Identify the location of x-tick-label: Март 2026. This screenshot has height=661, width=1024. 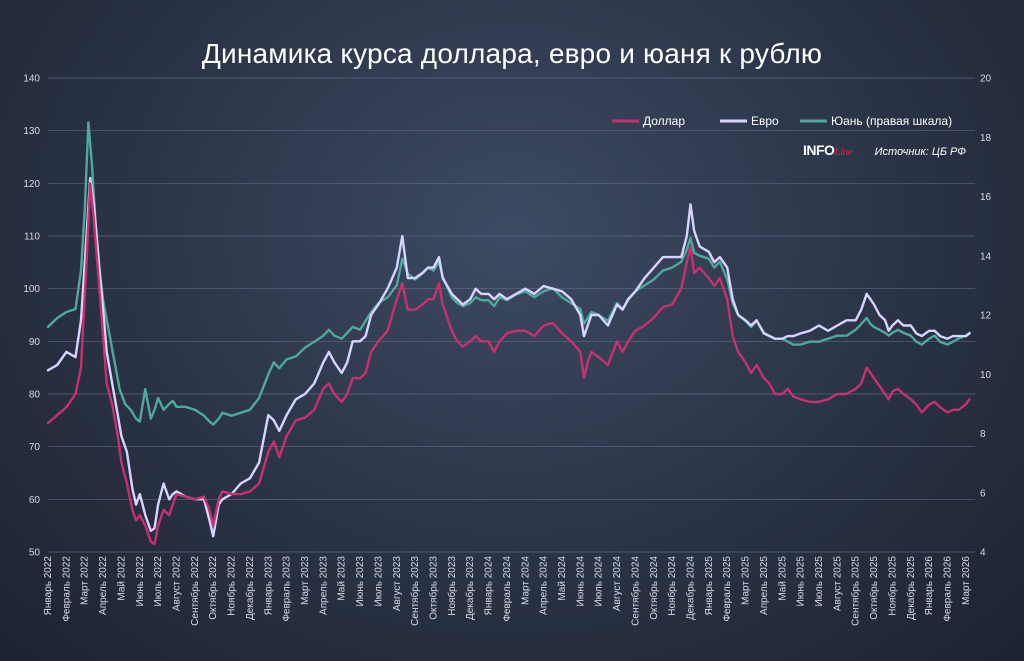
(966, 580).